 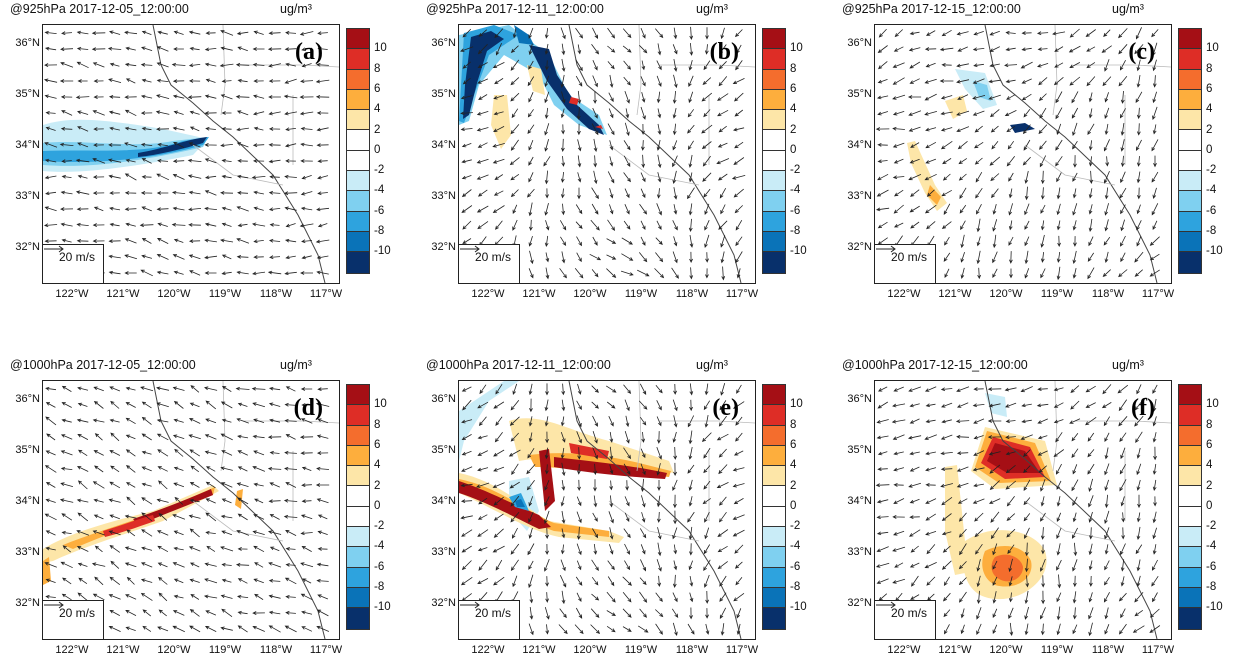 What do you see at coordinates (358, 151) in the screenshot?
I see `colorbar` at bounding box center [358, 151].